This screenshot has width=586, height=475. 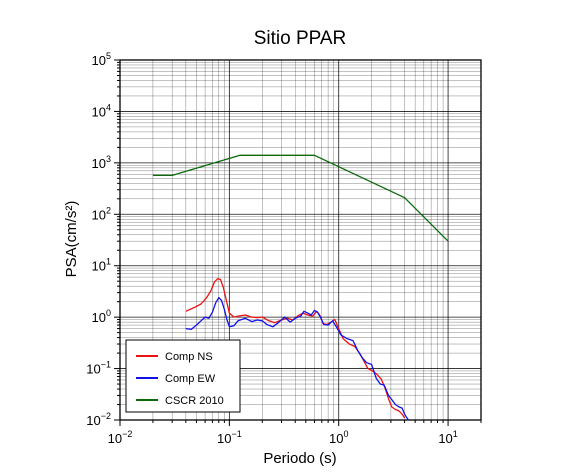 What do you see at coordinates (98, 368) in the screenshot?
I see `y-tick-label: 10⁻¹` at bounding box center [98, 368].